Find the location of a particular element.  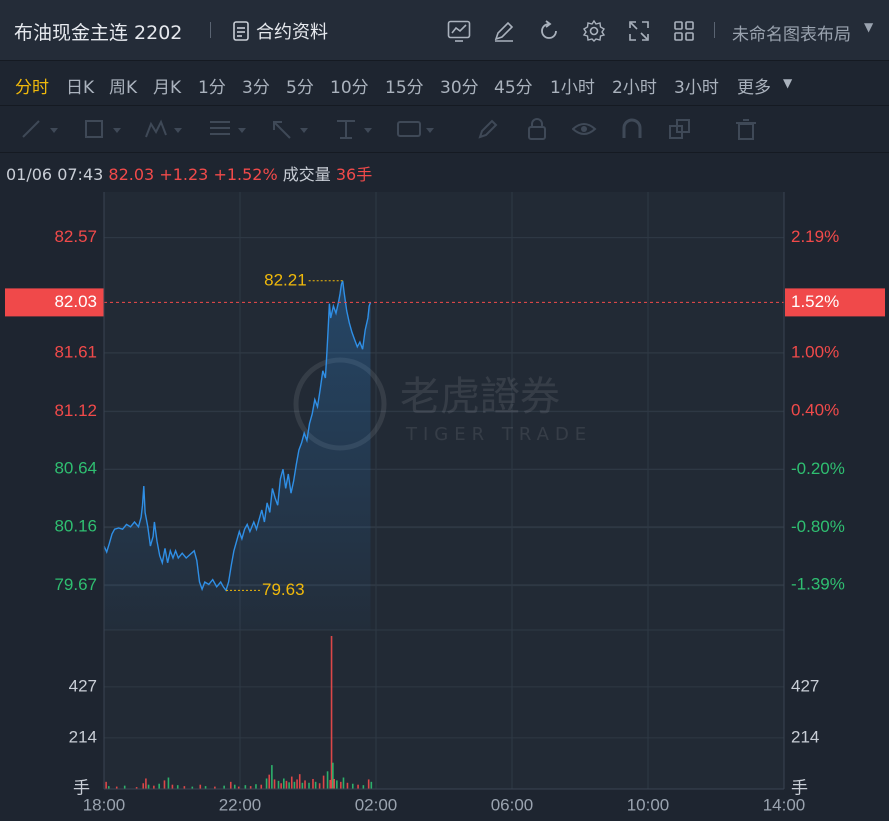

fullscreen-icon is located at coordinates (639, 31).